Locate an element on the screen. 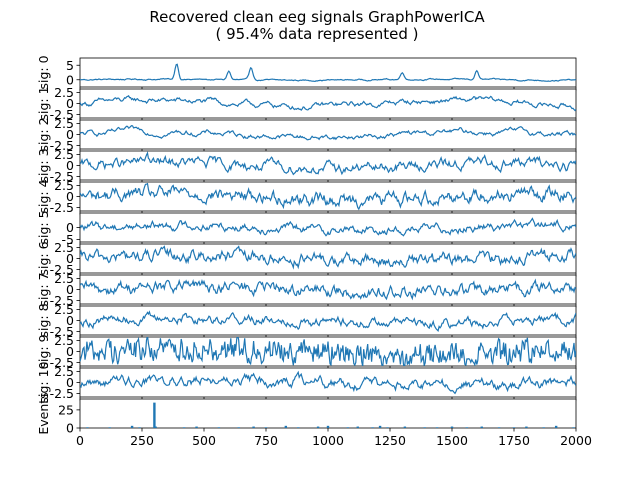 The width and height of the screenshot is (640, 480). x-tick-label: 1500 is located at coordinates (452, 440).